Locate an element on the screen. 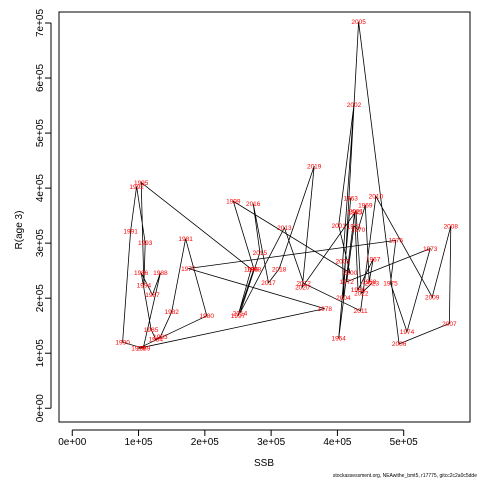 The height and width of the screenshot is (480, 480). point-label-1989: 1989 is located at coordinates (143, 349).